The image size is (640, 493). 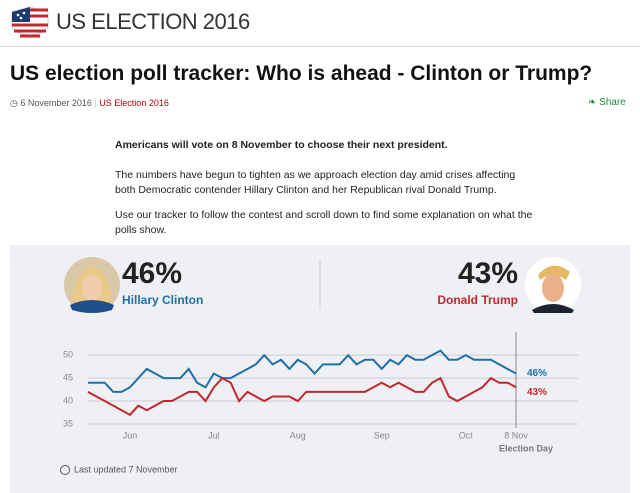 I want to click on x-tick-label: 8 Nov, so click(x=516, y=435).